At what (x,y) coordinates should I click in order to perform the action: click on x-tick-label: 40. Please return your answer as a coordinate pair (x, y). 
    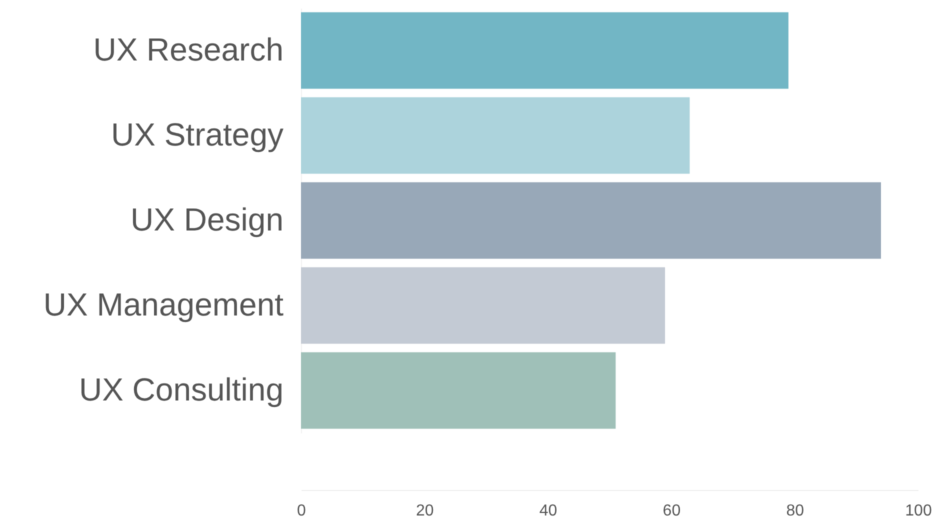
    Looking at the image, I should click on (548, 511).